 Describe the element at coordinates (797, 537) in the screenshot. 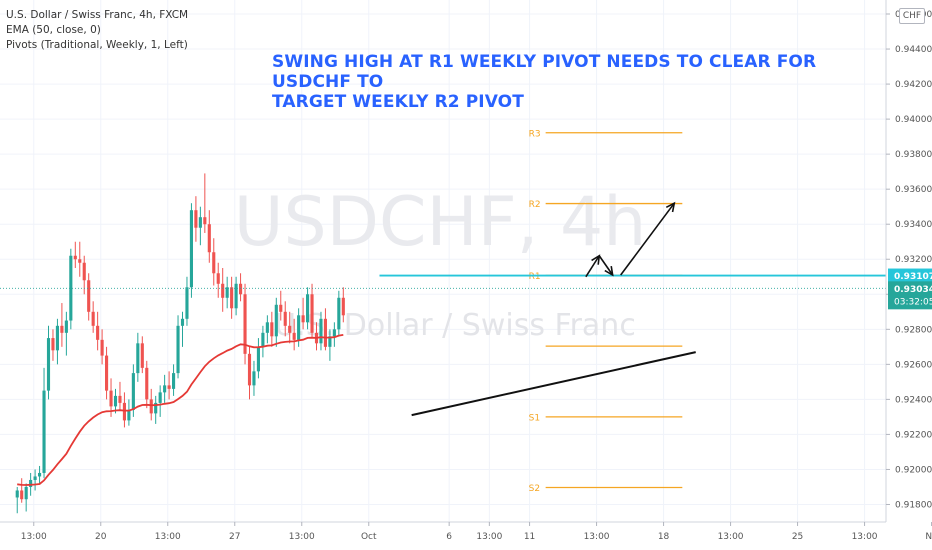

I see `time-tick-label: 25` at that location.